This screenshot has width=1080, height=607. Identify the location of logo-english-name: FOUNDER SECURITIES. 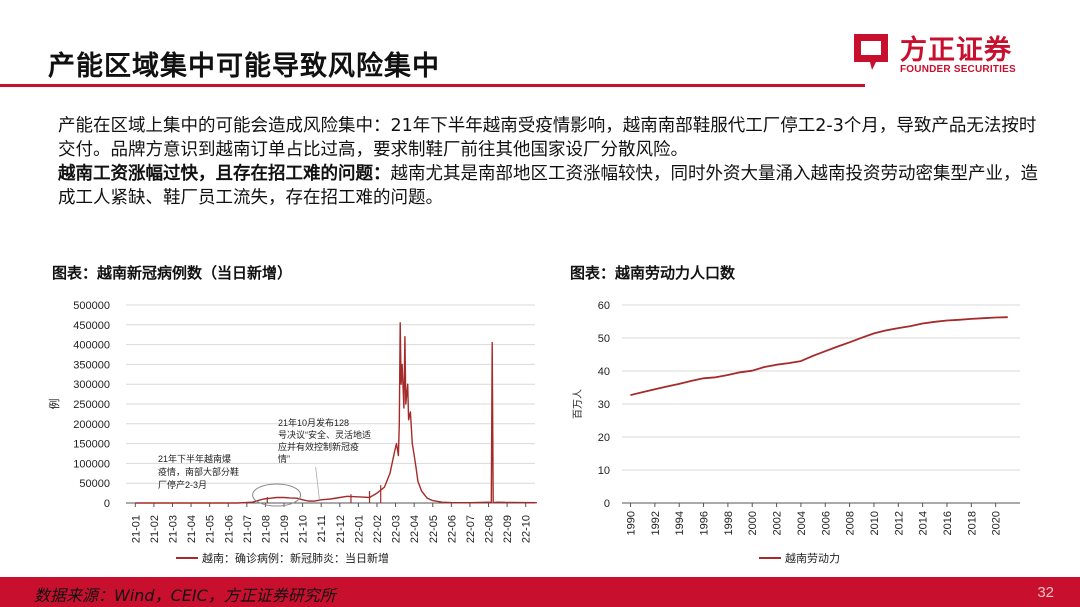
(958, 69).